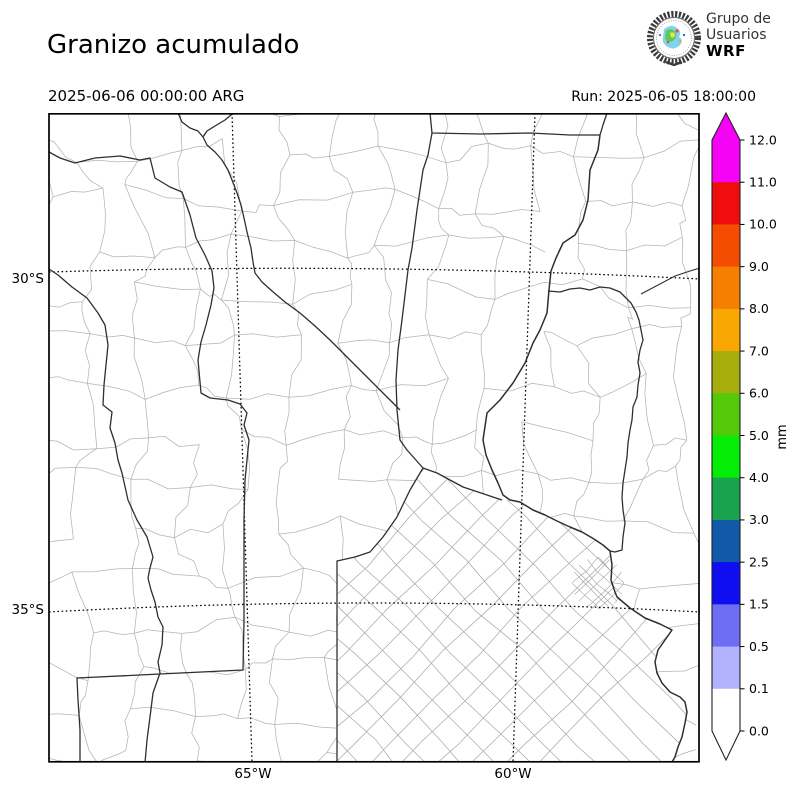 This screenshot has width=800, height=800. I want to click on border-sanjuan-sanluis-west, so click(106, 515).